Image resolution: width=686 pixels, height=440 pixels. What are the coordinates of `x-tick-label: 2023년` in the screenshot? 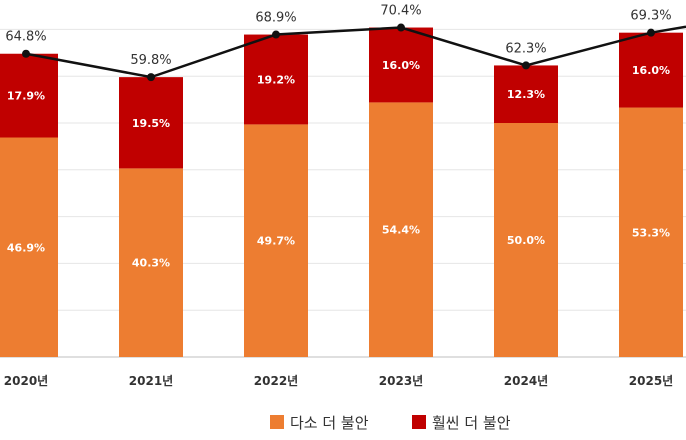 It's located at (401, 381).